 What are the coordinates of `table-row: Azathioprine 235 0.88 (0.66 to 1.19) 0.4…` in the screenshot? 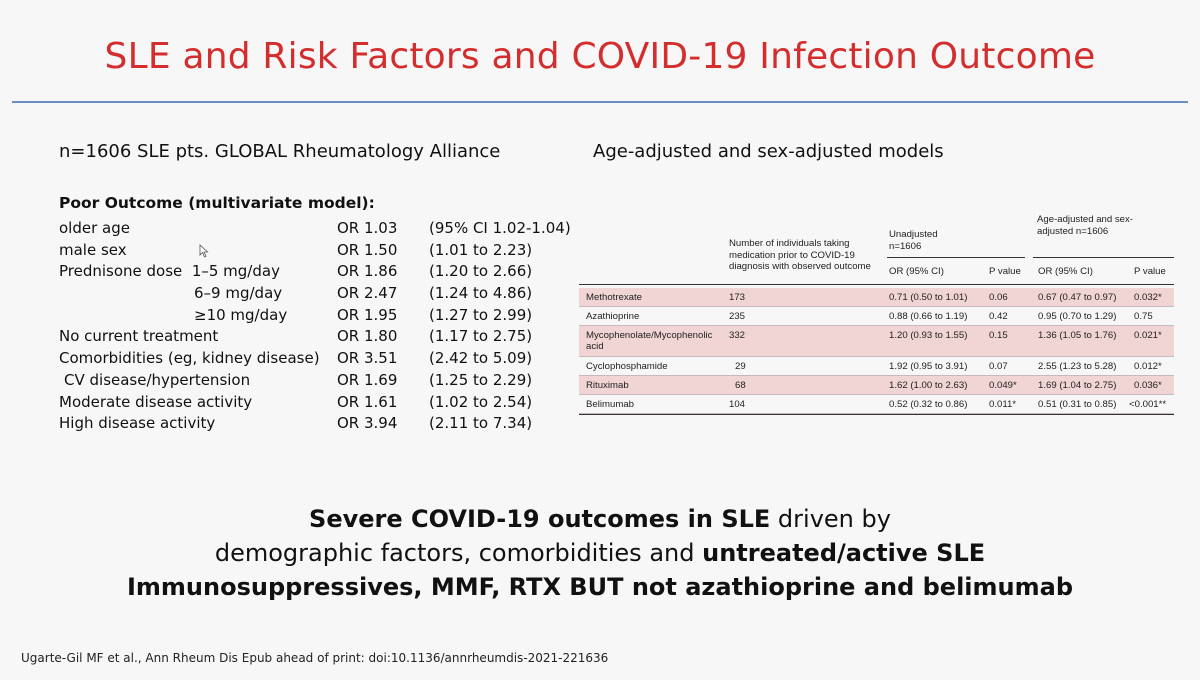 It's located at (876, 316).